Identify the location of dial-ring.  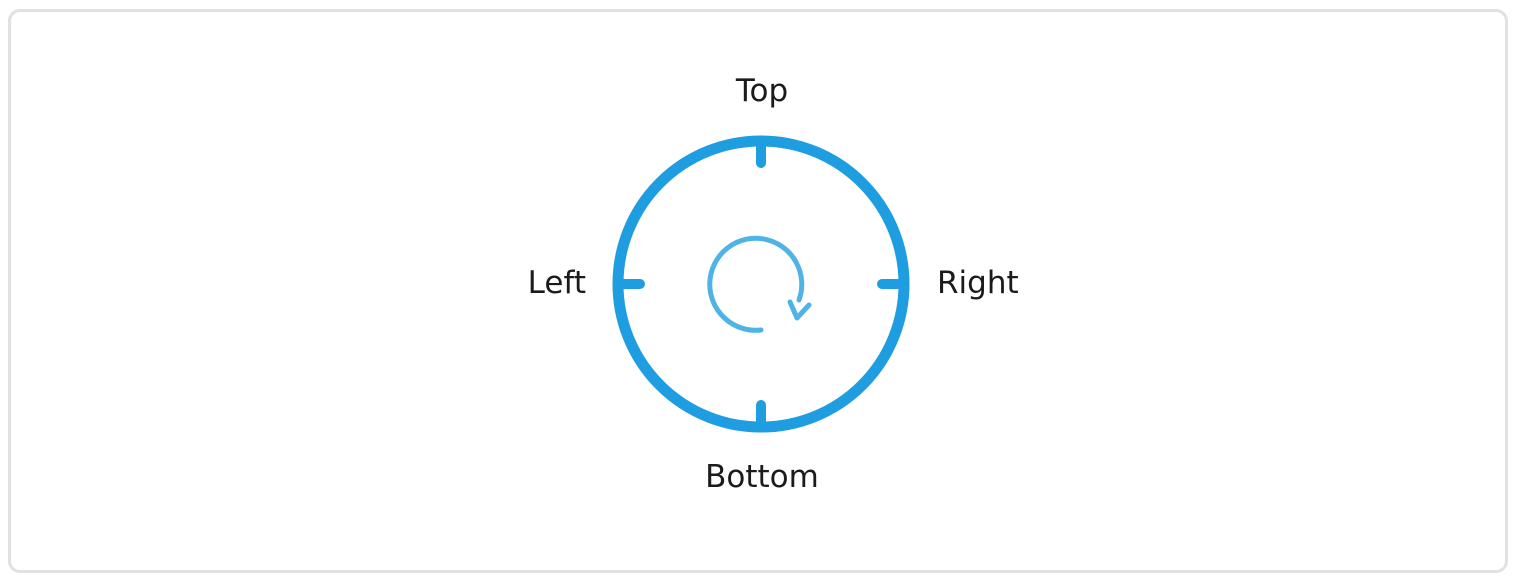
(761, 284).